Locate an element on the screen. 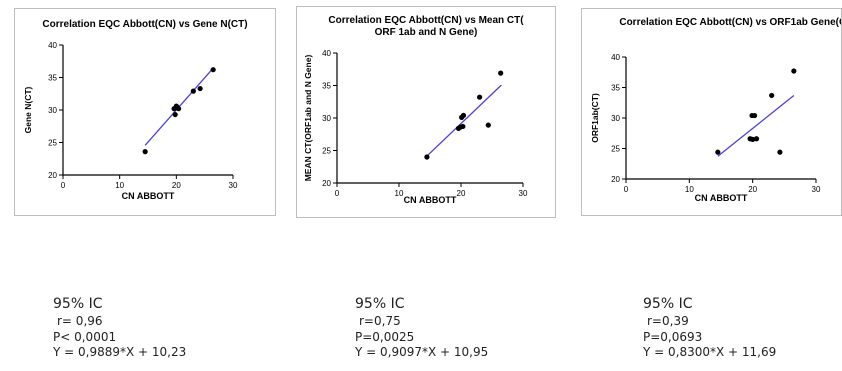 The height and width of the screenshot is (371, 842). stats-r-value: r=0,39 is located at coordinates (668, 321).